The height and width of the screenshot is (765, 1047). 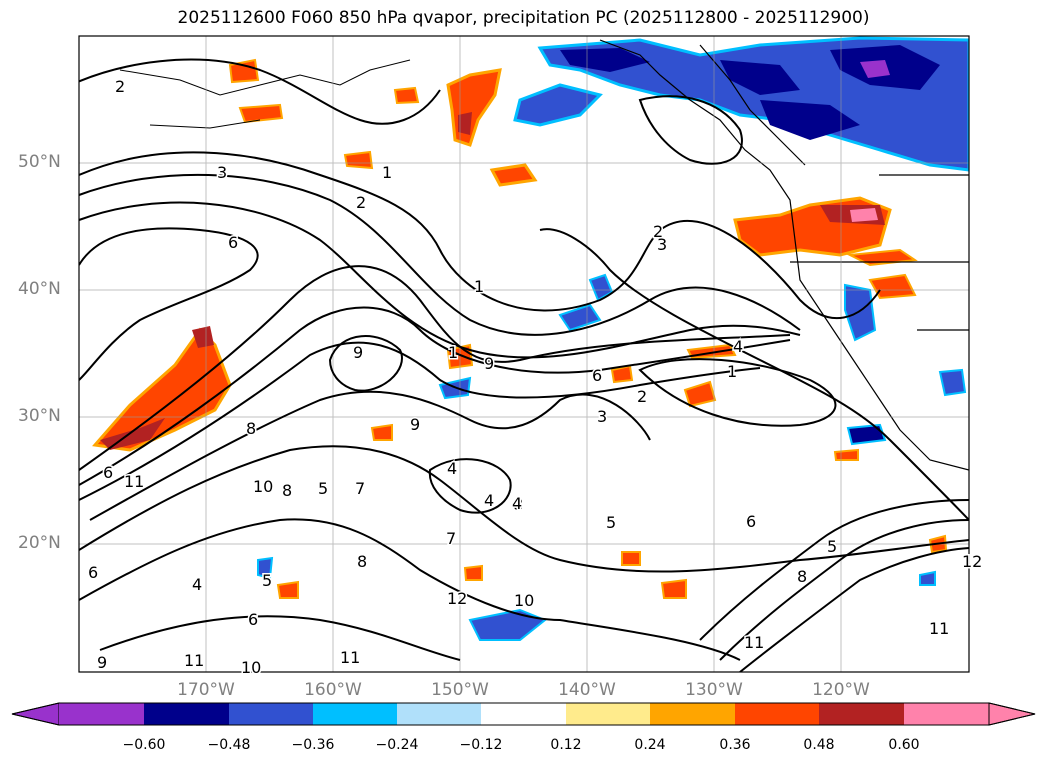 What do you see at coordinates (206, 690) in the screenshot?
I see `lon-label: 170°W` at bounding box center [206, 690].